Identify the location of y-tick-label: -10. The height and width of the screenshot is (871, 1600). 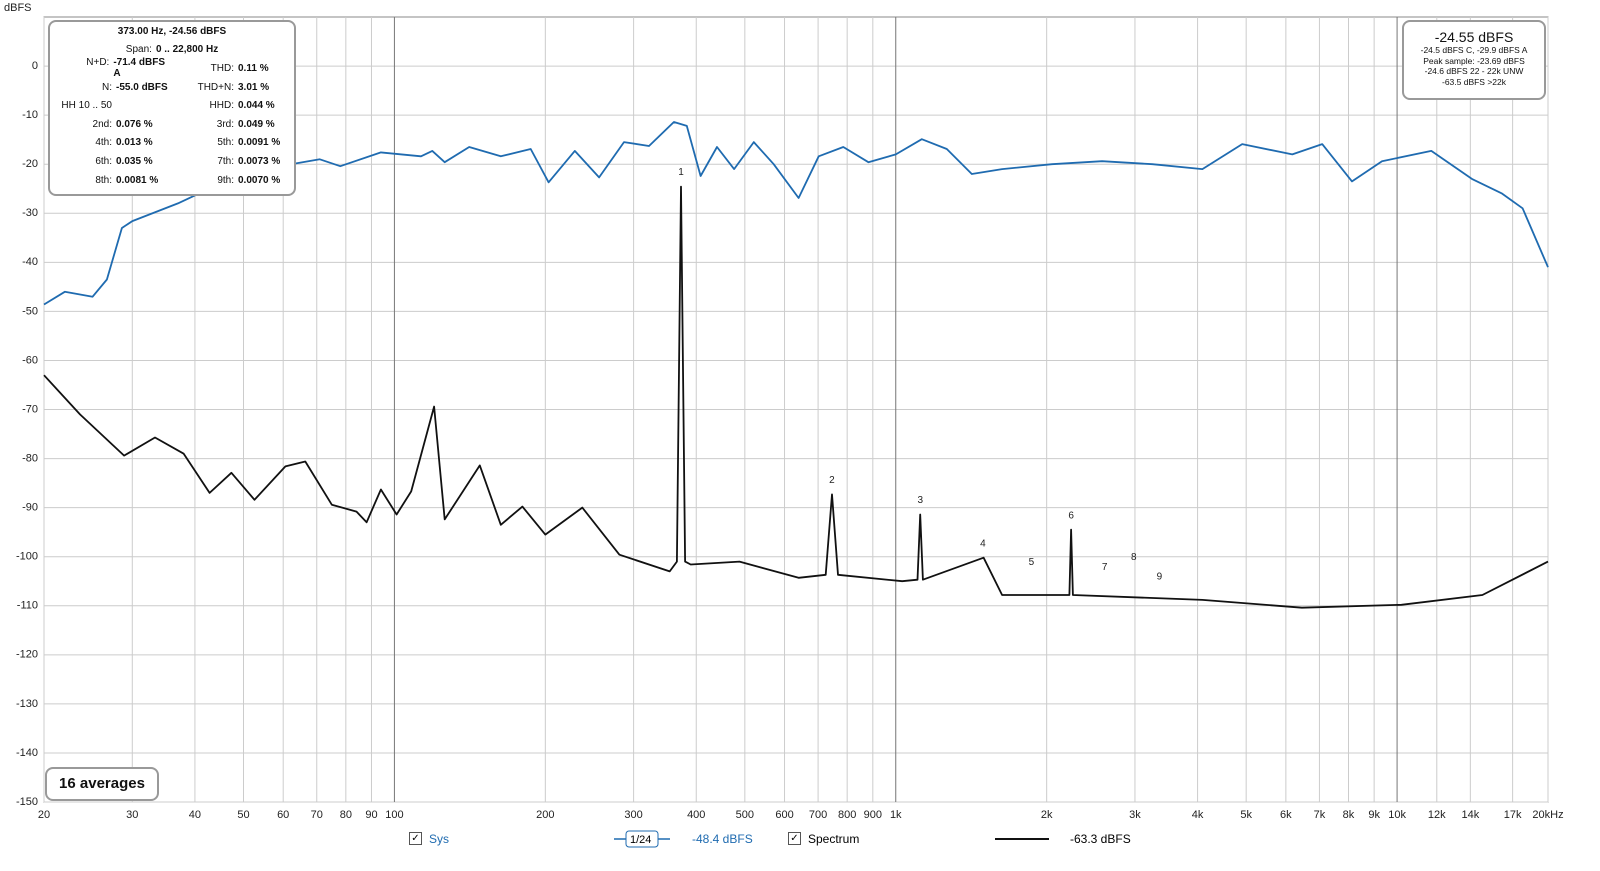
(30, 115).